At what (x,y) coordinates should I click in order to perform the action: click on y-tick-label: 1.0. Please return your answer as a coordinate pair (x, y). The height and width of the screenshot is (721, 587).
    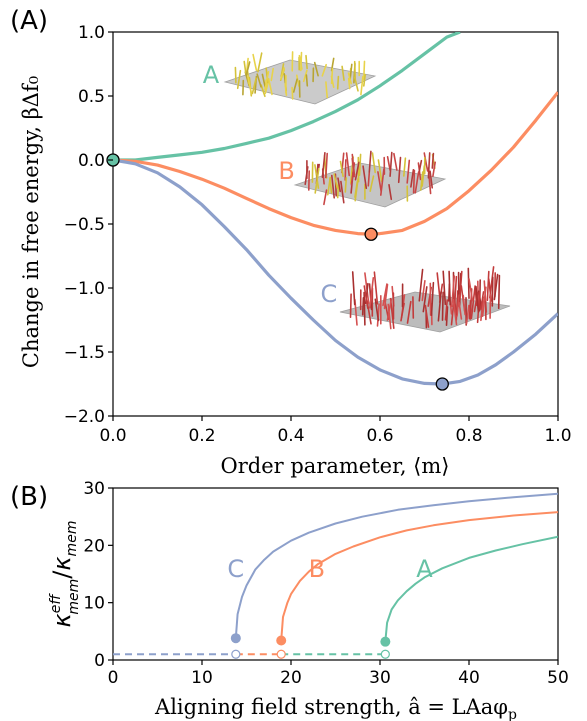
    Looking at the image, I should click on (91, 33).